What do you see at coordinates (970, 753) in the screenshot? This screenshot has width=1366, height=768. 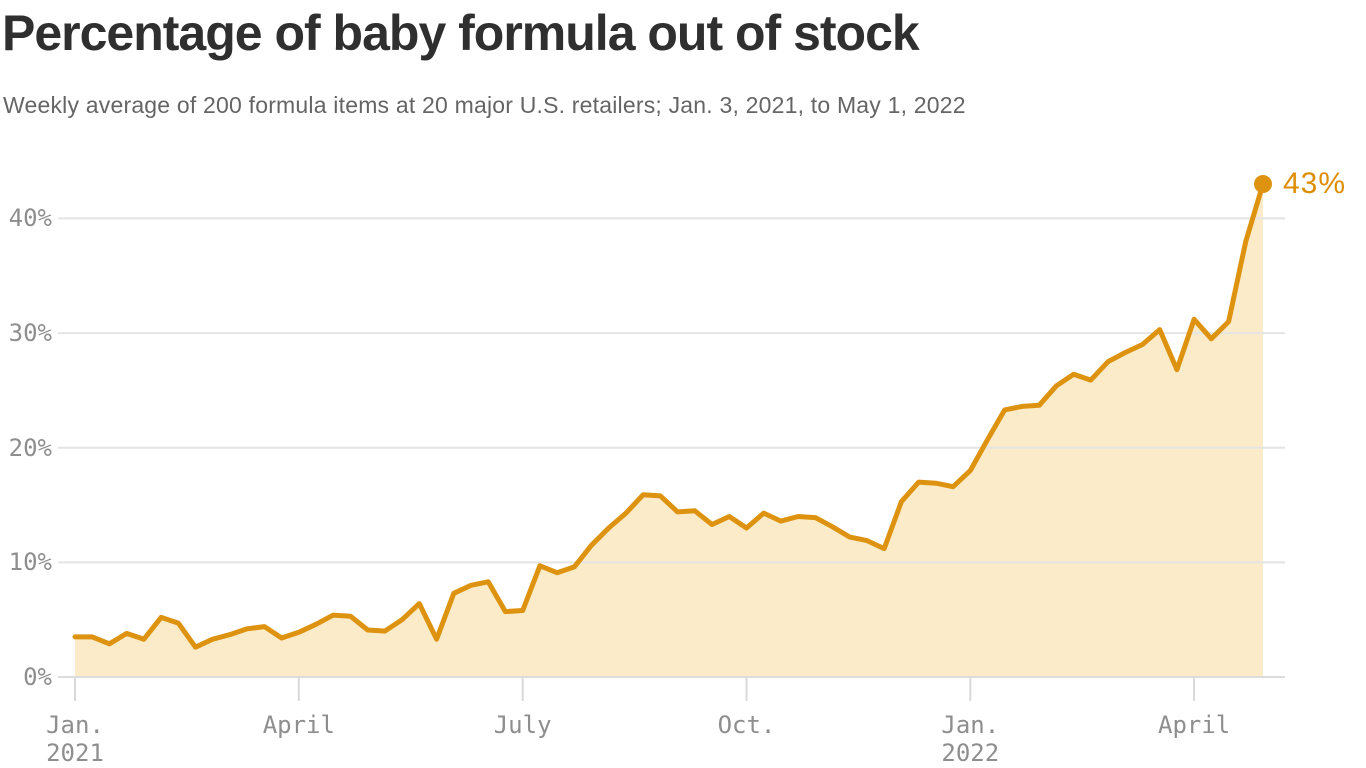 I see `x-tick-year: 2022` at bounding box center [970, 753].